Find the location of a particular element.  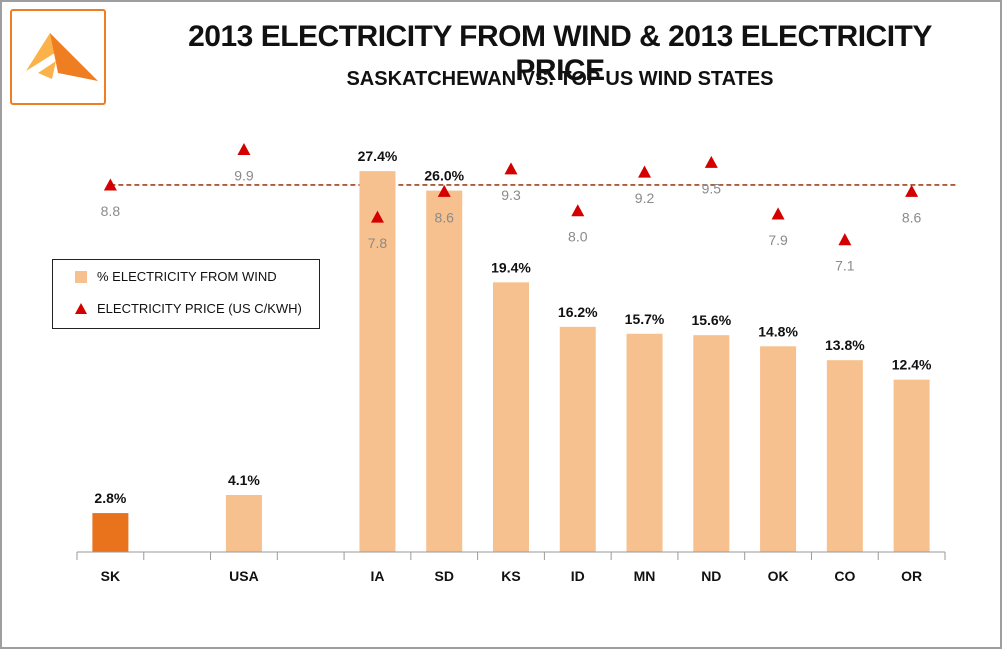

logo-shape-yellow-bottom is located at coordinates (47, 70).